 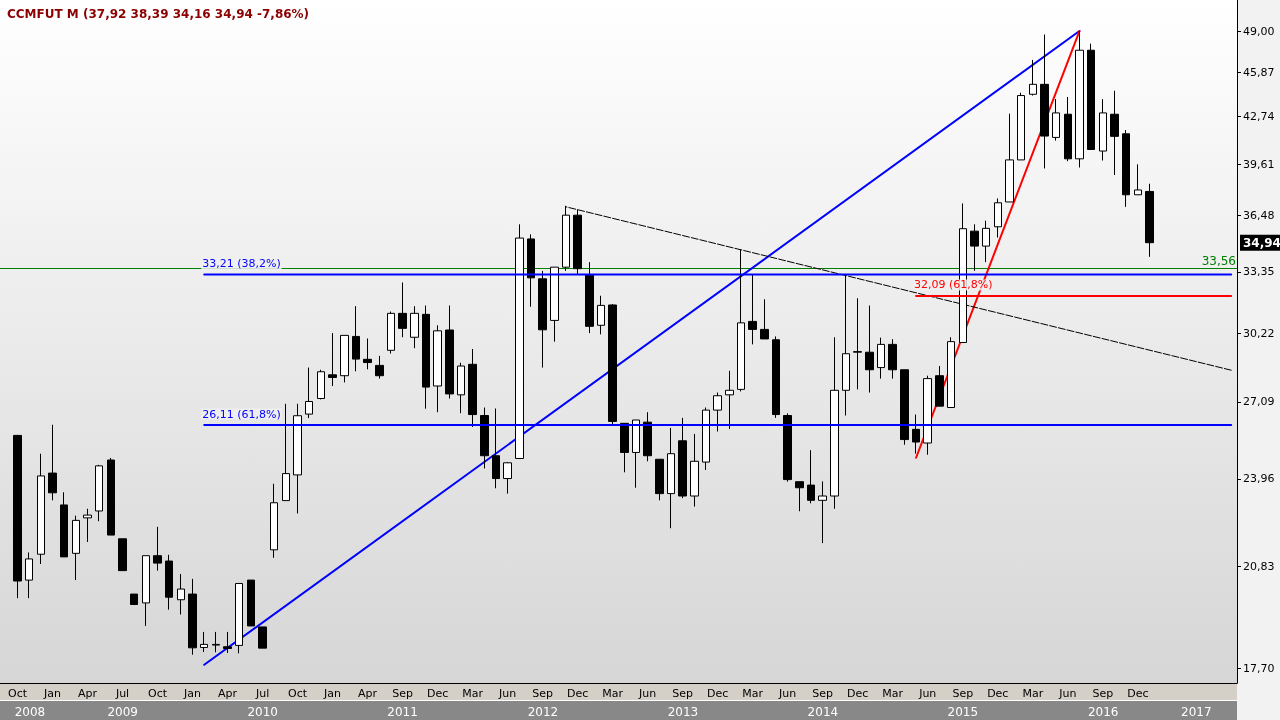 What do you see at coordinates (953, 285) in the screenshot?
I see `series-label: 32,09 (61,8%)` at bounding box center [953, 285].